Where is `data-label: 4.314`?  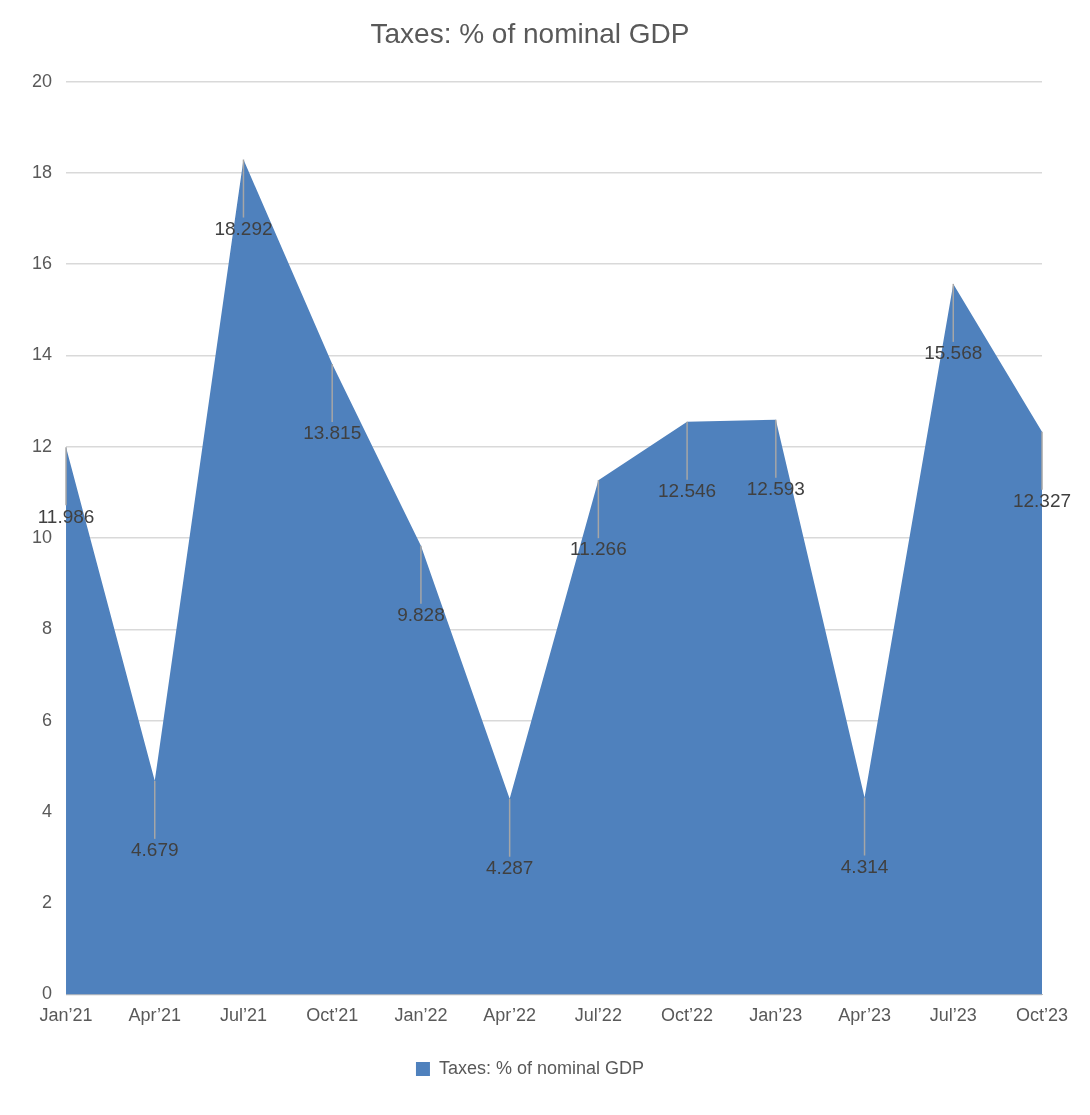
data-label: 4.314 is located at coordinates (864, 866).